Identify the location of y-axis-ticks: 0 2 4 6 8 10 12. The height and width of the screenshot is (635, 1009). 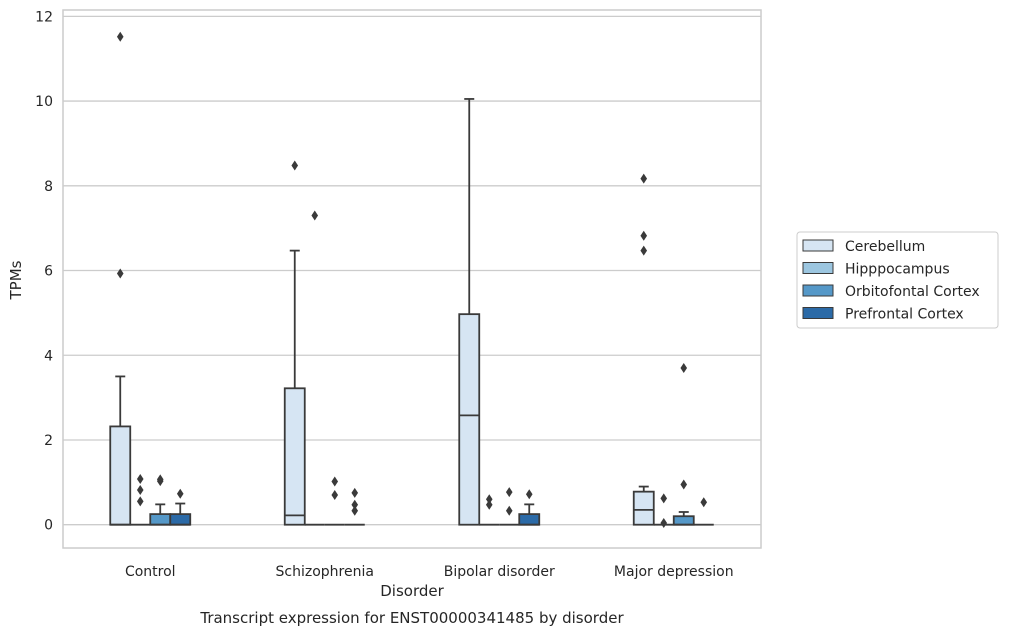
(44, 271).